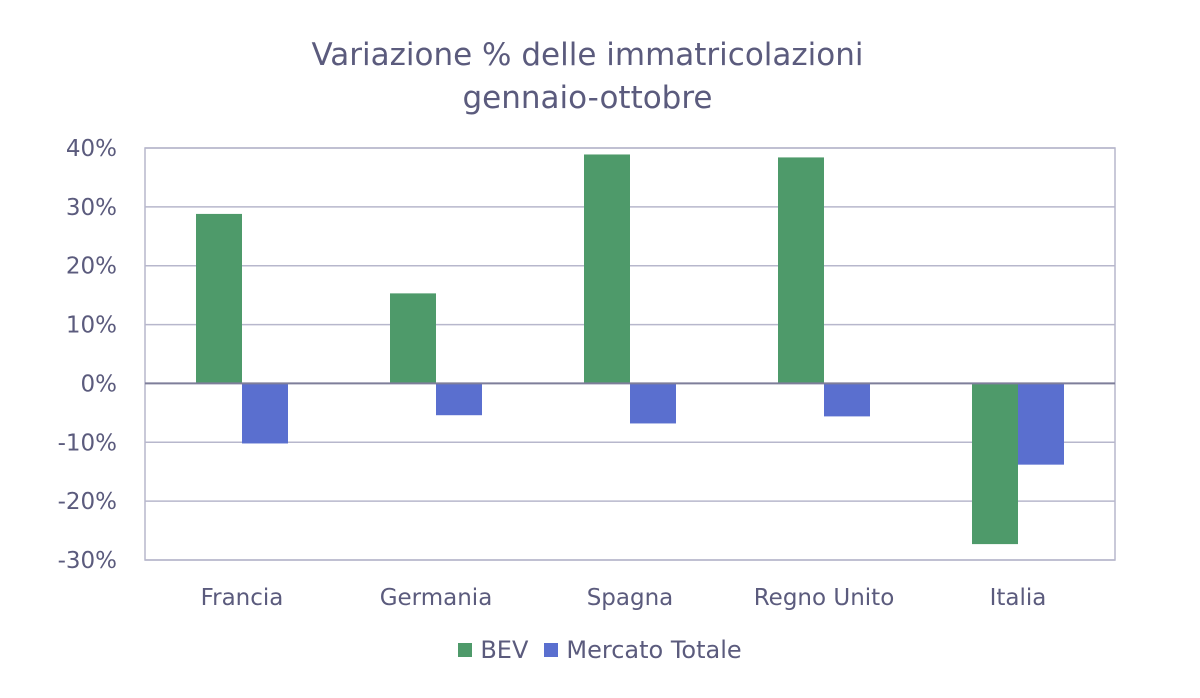 The image size is (1200, 698). What do you see at coordinates (551, 650) in the screenshot?
I see `legend-swatch-mercato-totale` at bounding box center [551, 650].